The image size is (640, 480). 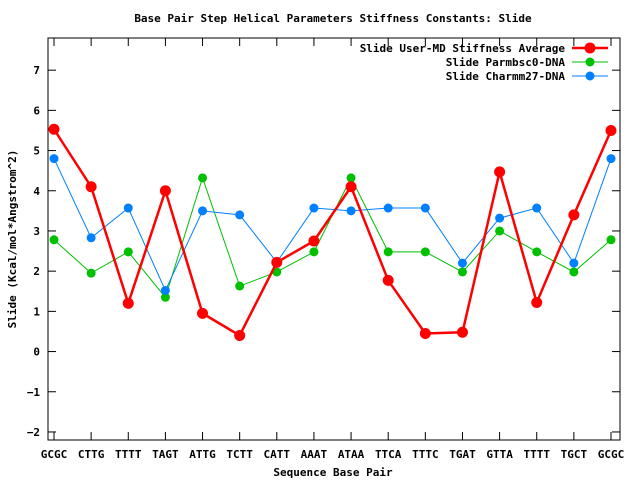 What do you see at coordinates (239, 454) in the screenshot?
I see `x-tick-label: TCTT` at bounding box center [239, 454].